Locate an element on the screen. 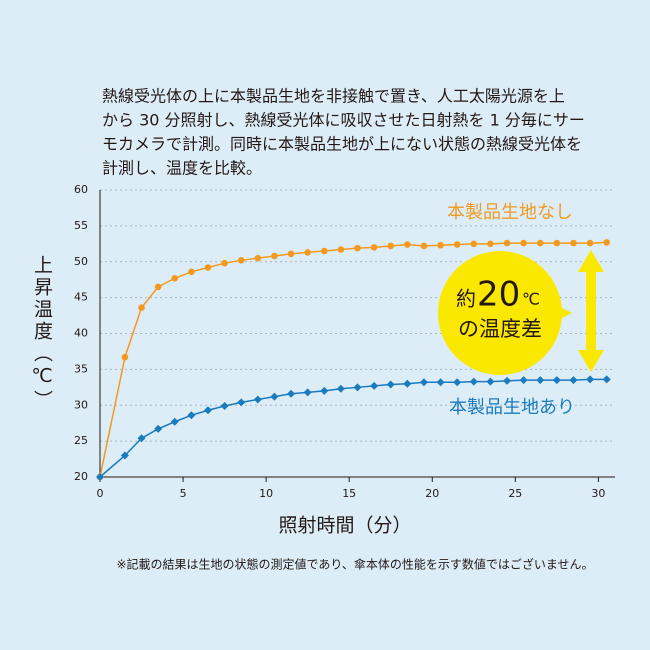 The width and height of the screenshot is (650, 650). y-axis-label: 上昇温度（℃） is located at coordinates (42, 333).